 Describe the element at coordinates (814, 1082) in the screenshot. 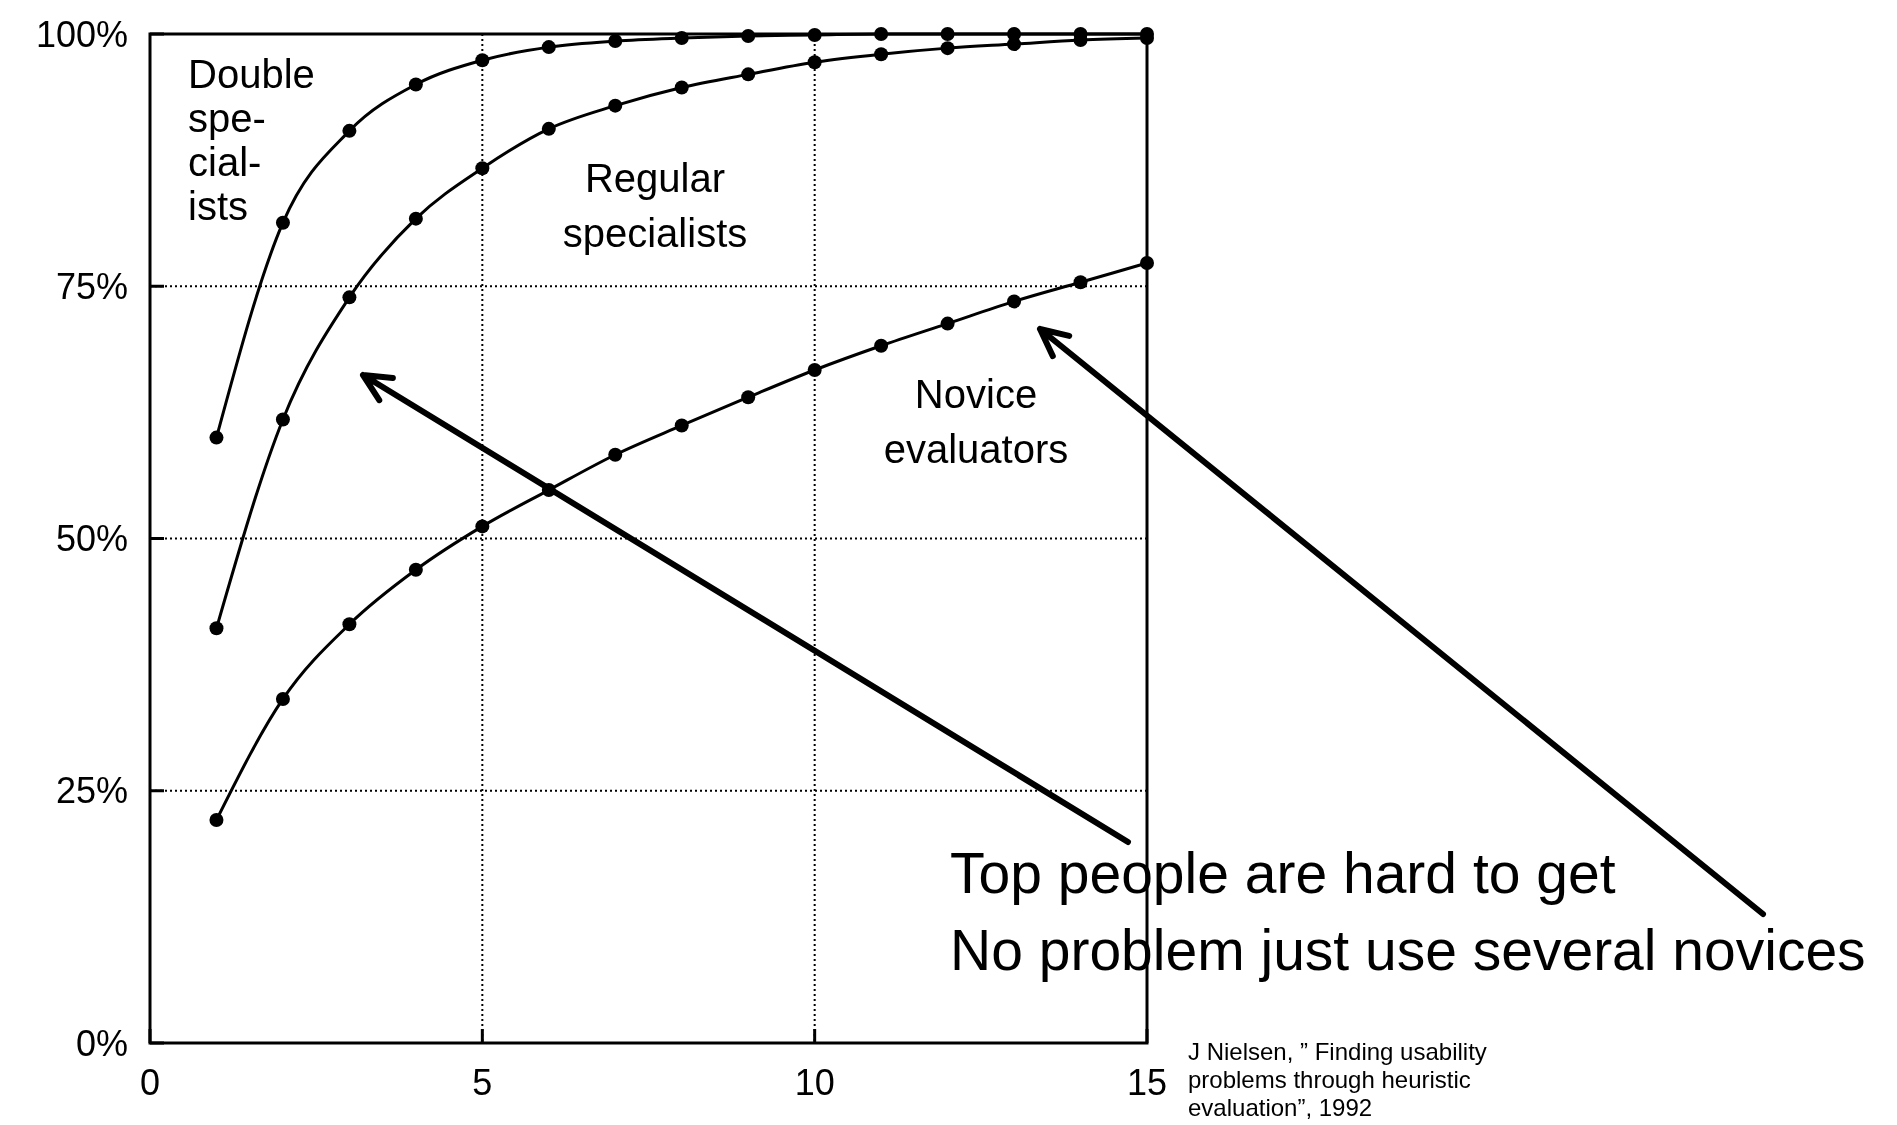

I see `x-tick-label: 10` at that location.